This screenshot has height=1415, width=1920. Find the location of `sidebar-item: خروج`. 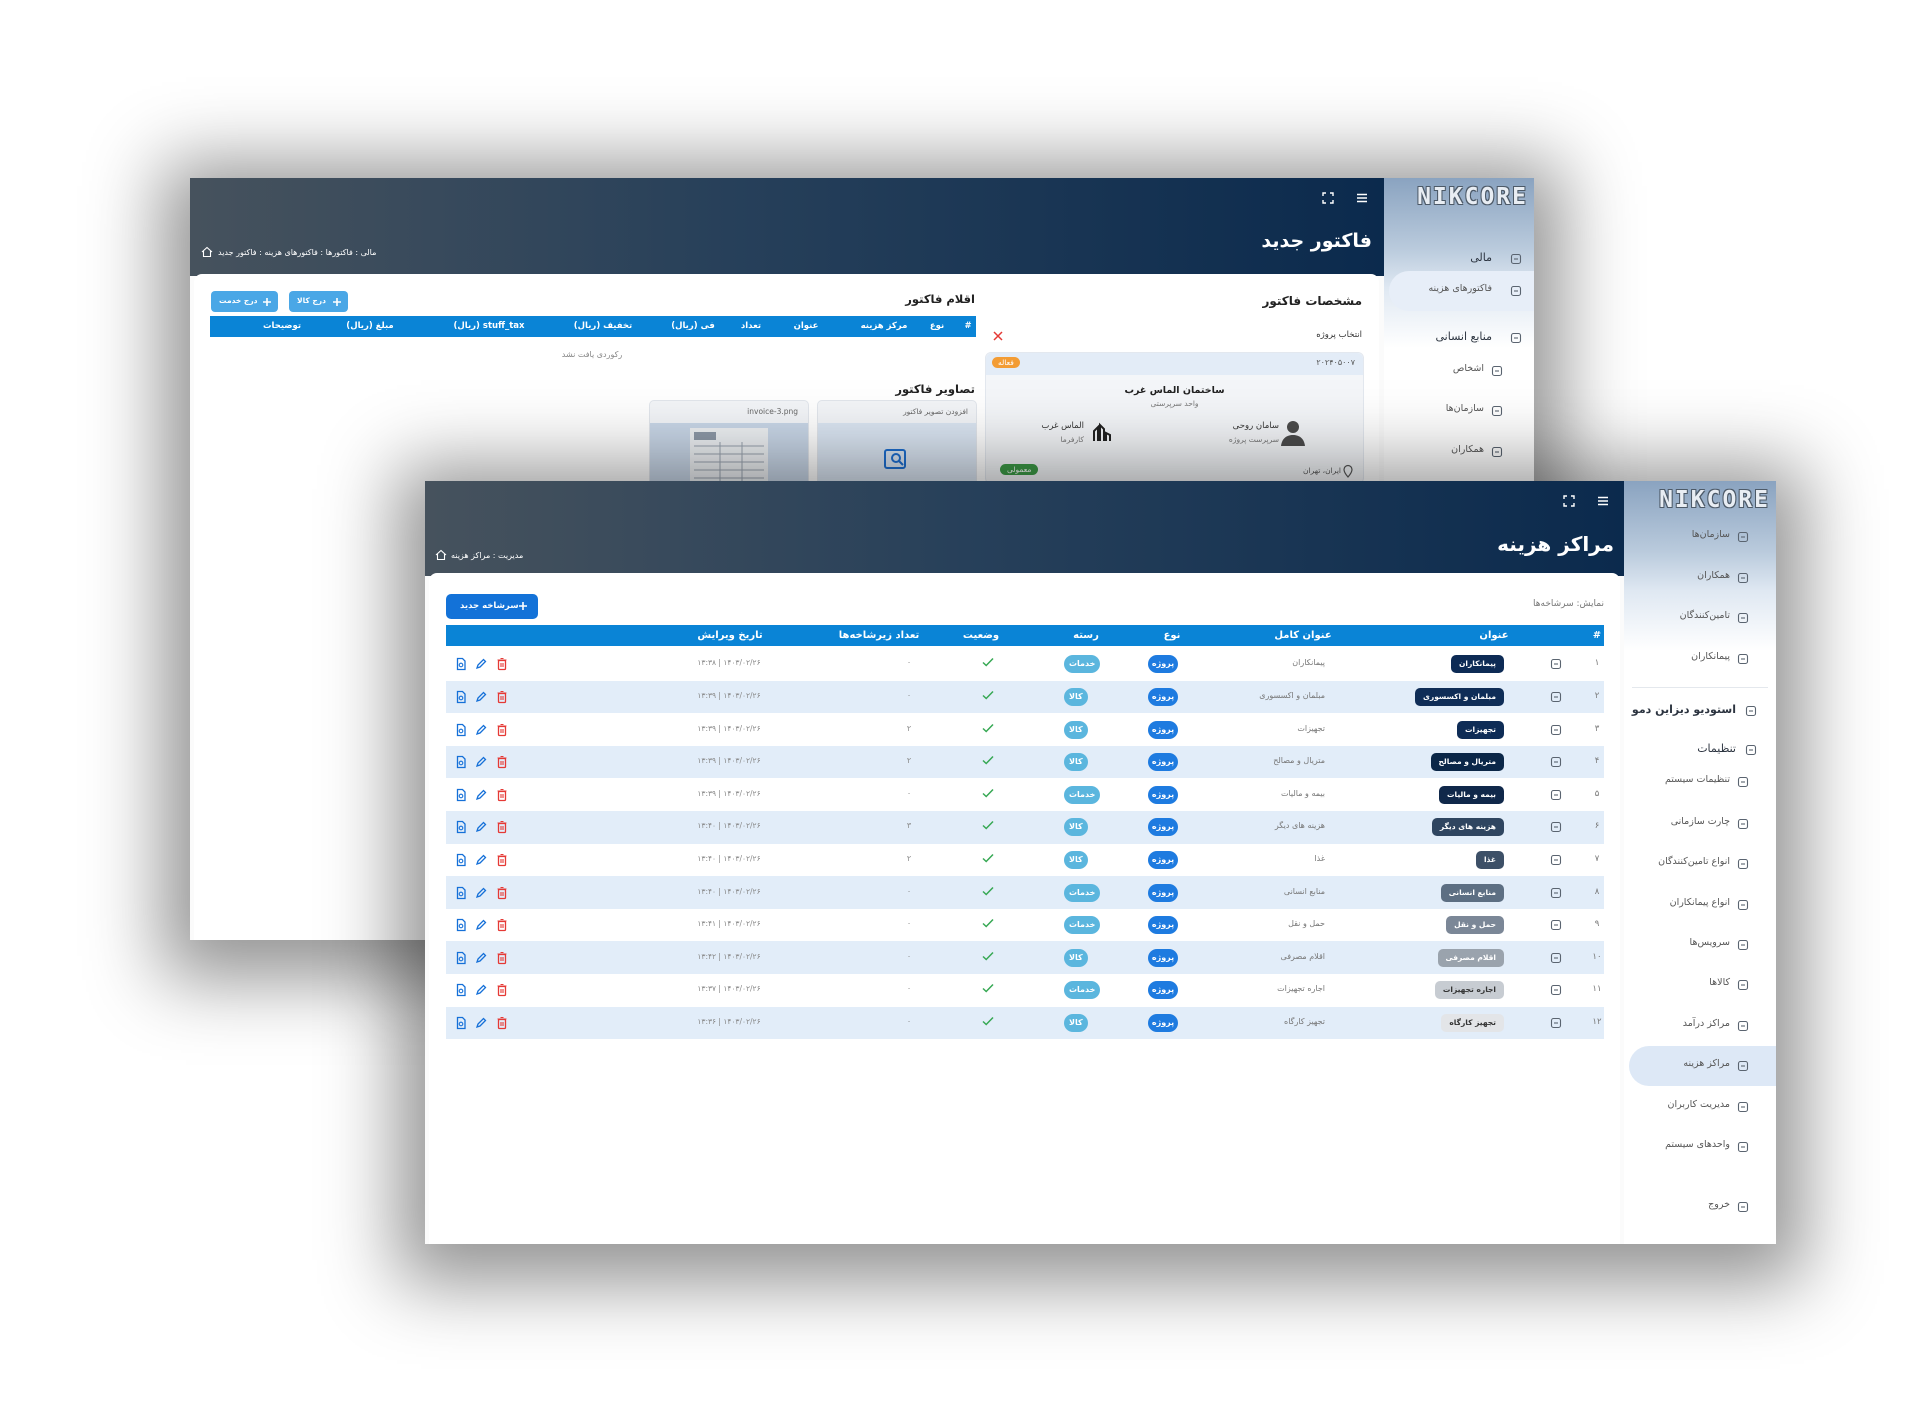

sidebar-item: خروج is located at coordinates (1719, 1204).